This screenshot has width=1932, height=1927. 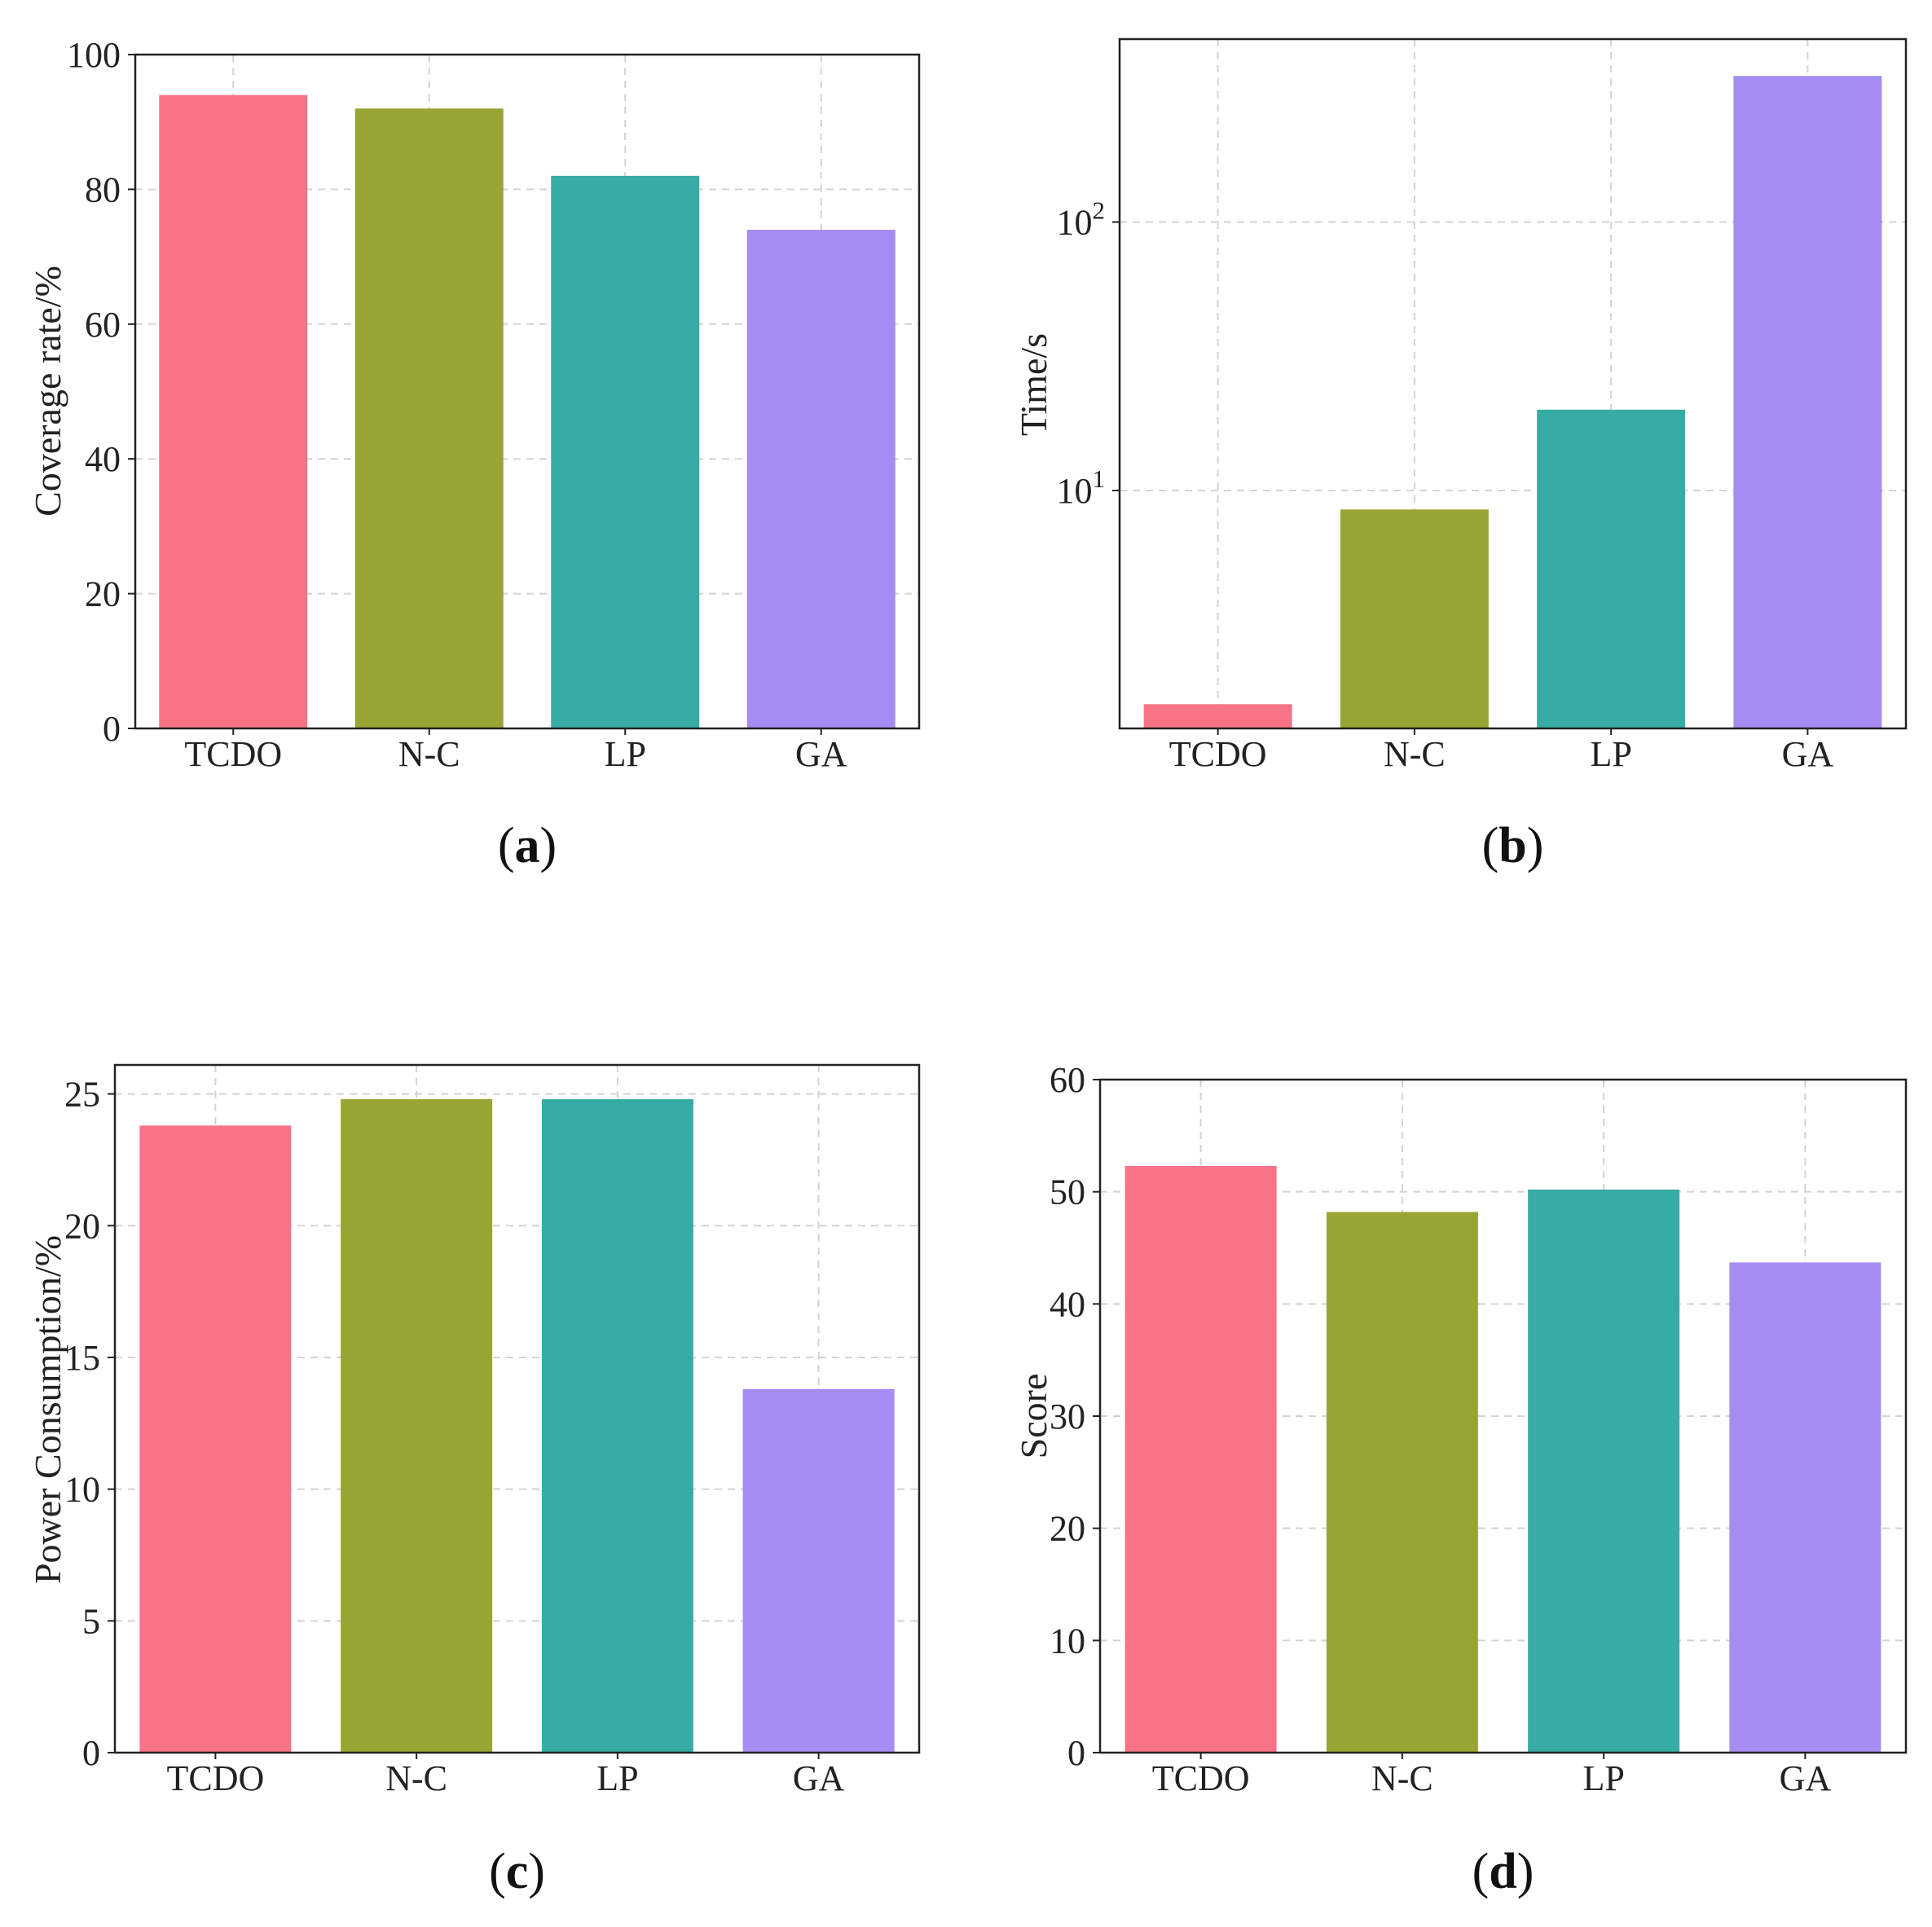 I want to click on y-axis-label: Coverage rate/%, so click(x=47, y=391).